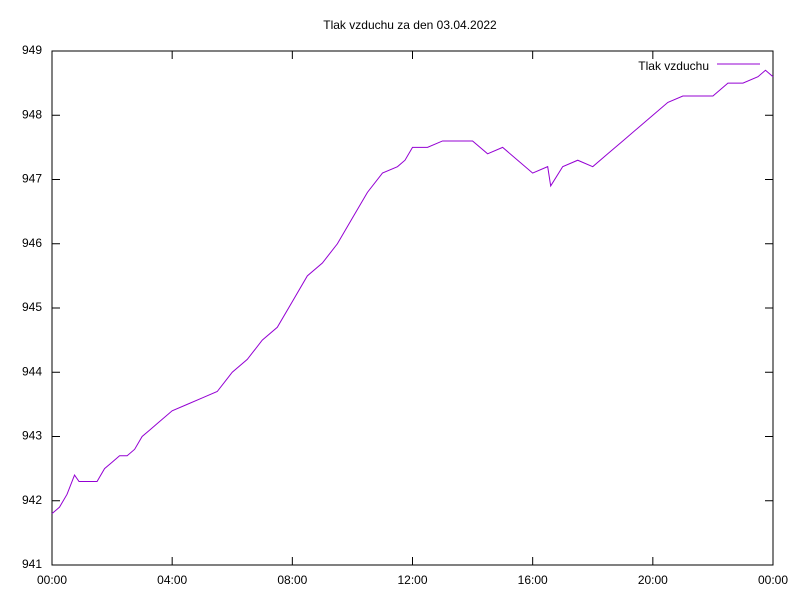 Image resolution: width=800 pixels, height=600 pixels. I want to click on chart-title: Tlak vzduchu za den 03.04.2022, so click(410, 25).